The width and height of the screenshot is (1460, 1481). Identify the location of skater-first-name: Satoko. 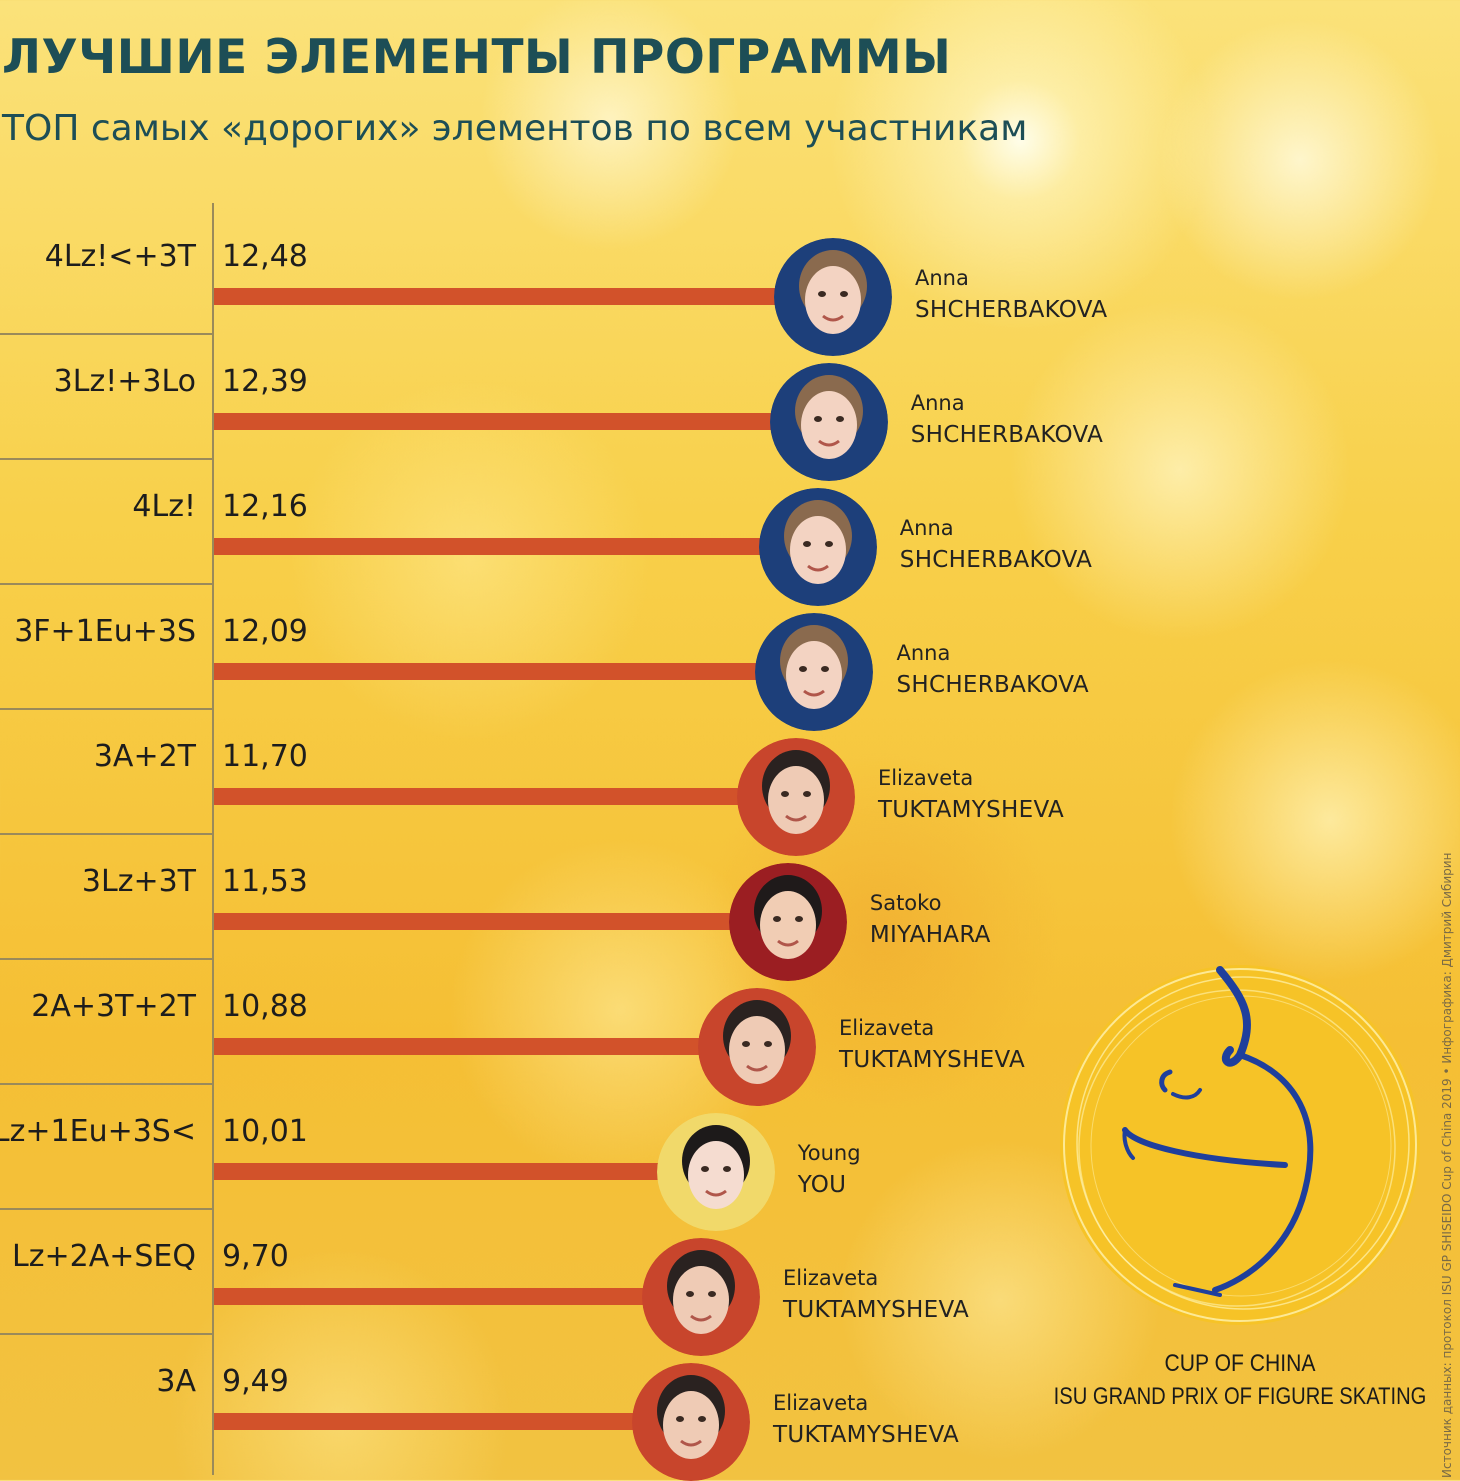
(905, 903).